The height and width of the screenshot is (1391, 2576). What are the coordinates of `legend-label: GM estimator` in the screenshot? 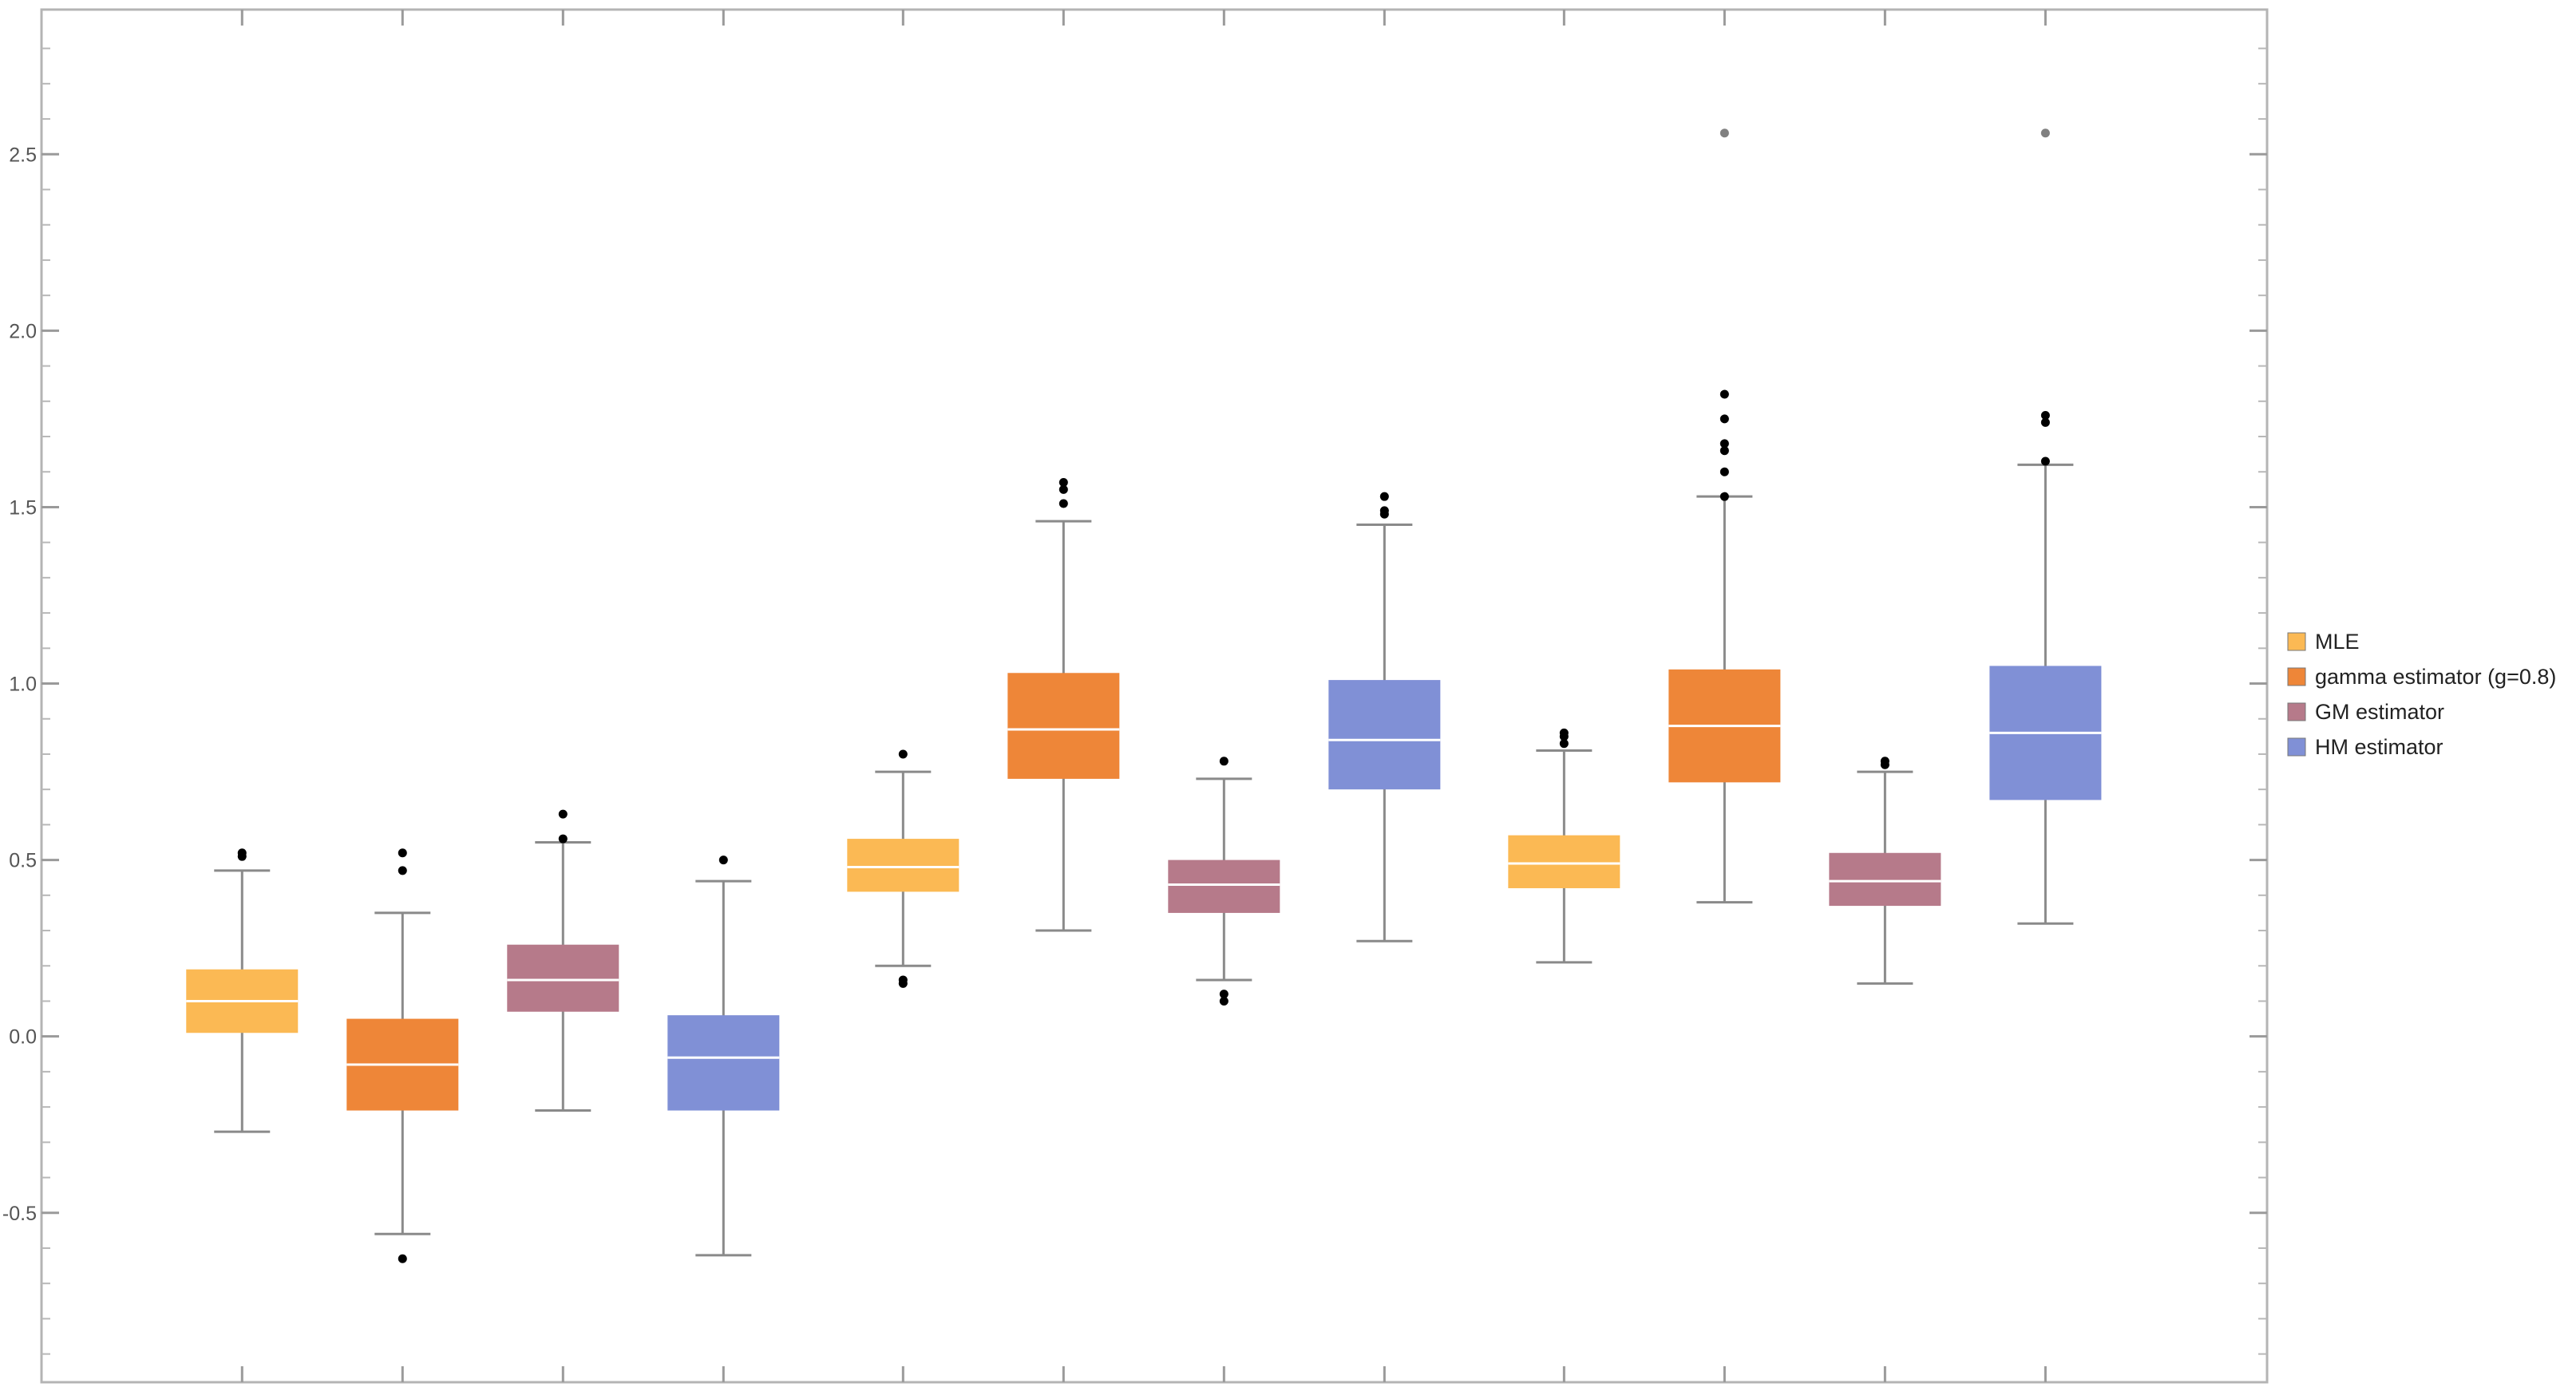 It's located at (2380, 712).